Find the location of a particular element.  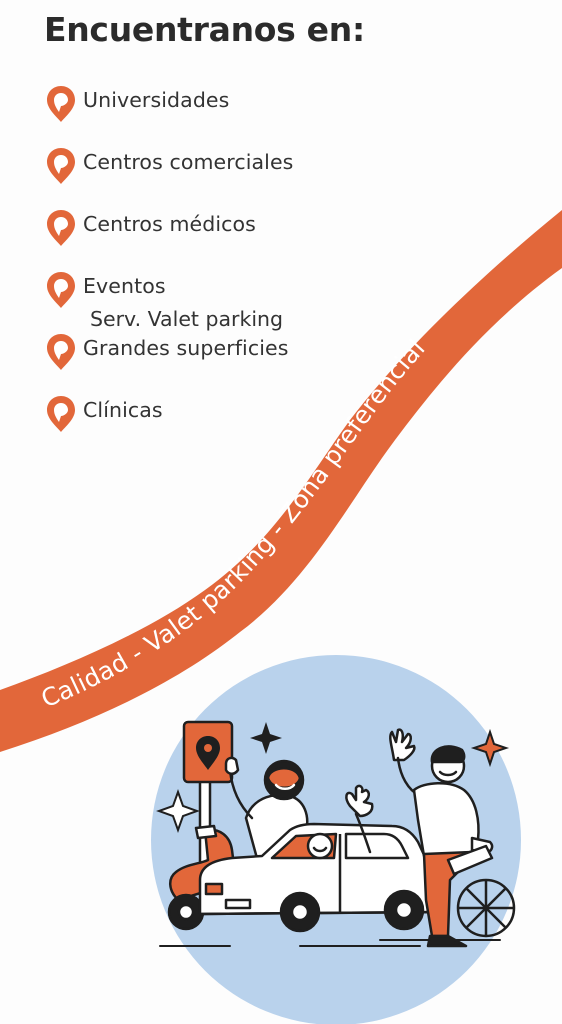

car-driver is located at coordinates (340, 822).